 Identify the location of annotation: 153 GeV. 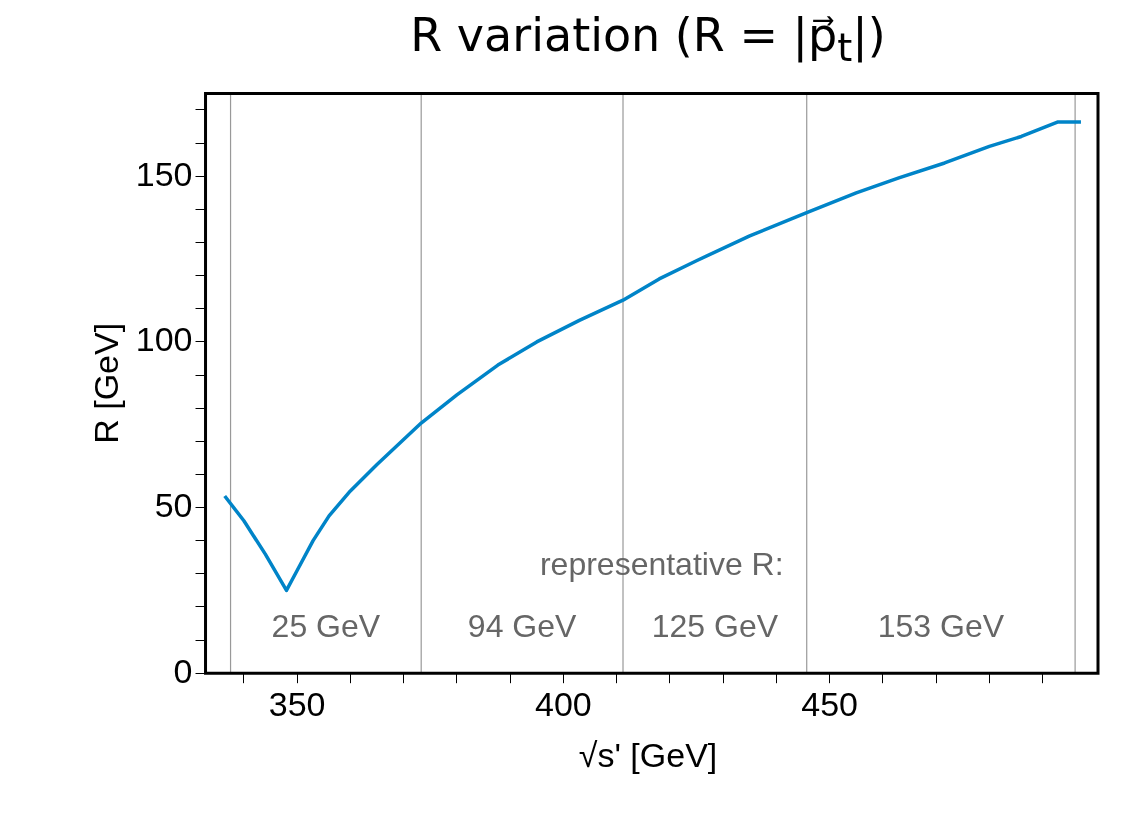
(941, 626).